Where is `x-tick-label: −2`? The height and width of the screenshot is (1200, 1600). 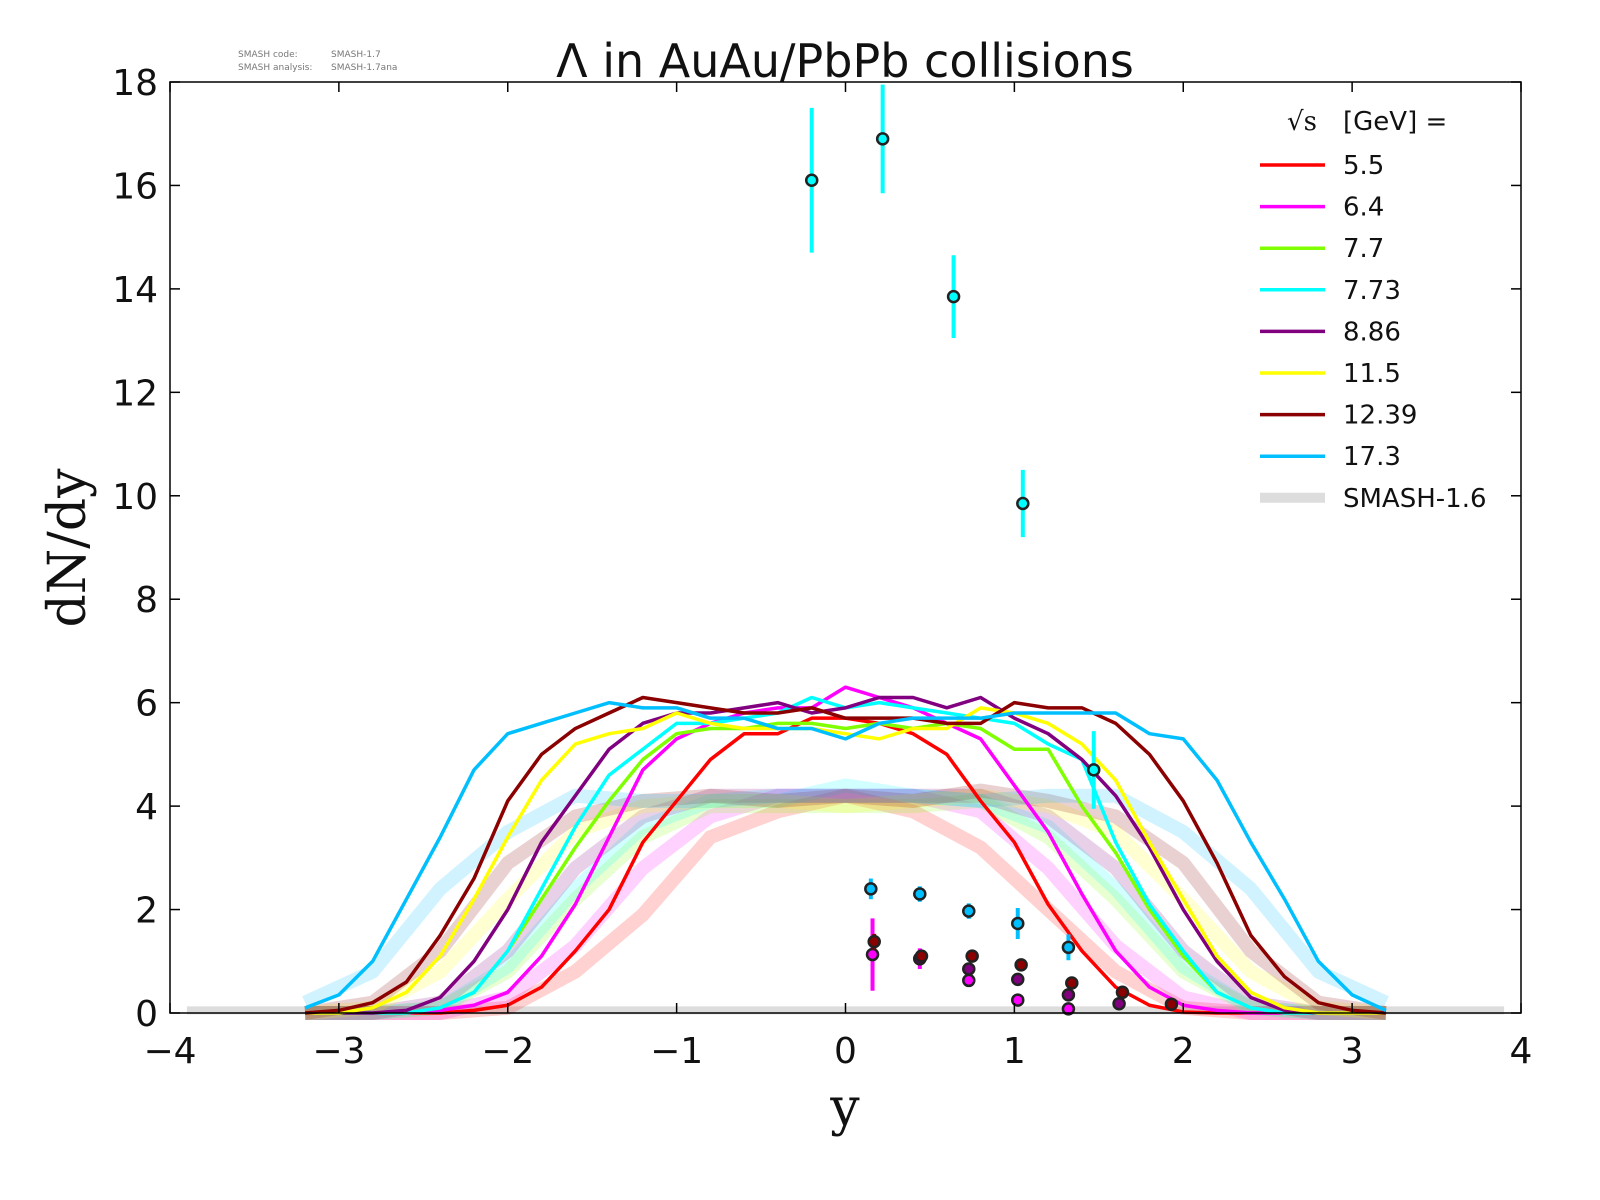 x-tick-label: −2 is located at coordinates (507, 1051).